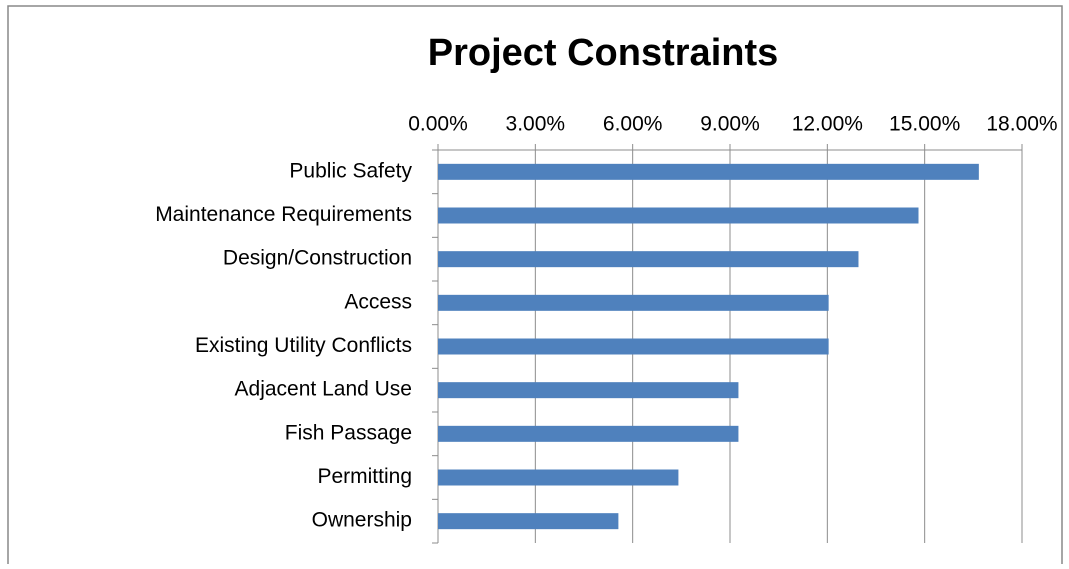 Image resolution: width=1069 pixels, height=569 pixels. Describe the element at coordinates (827, 124) in the screenshot. I see `x-tick-label: 12.00%` at that location.